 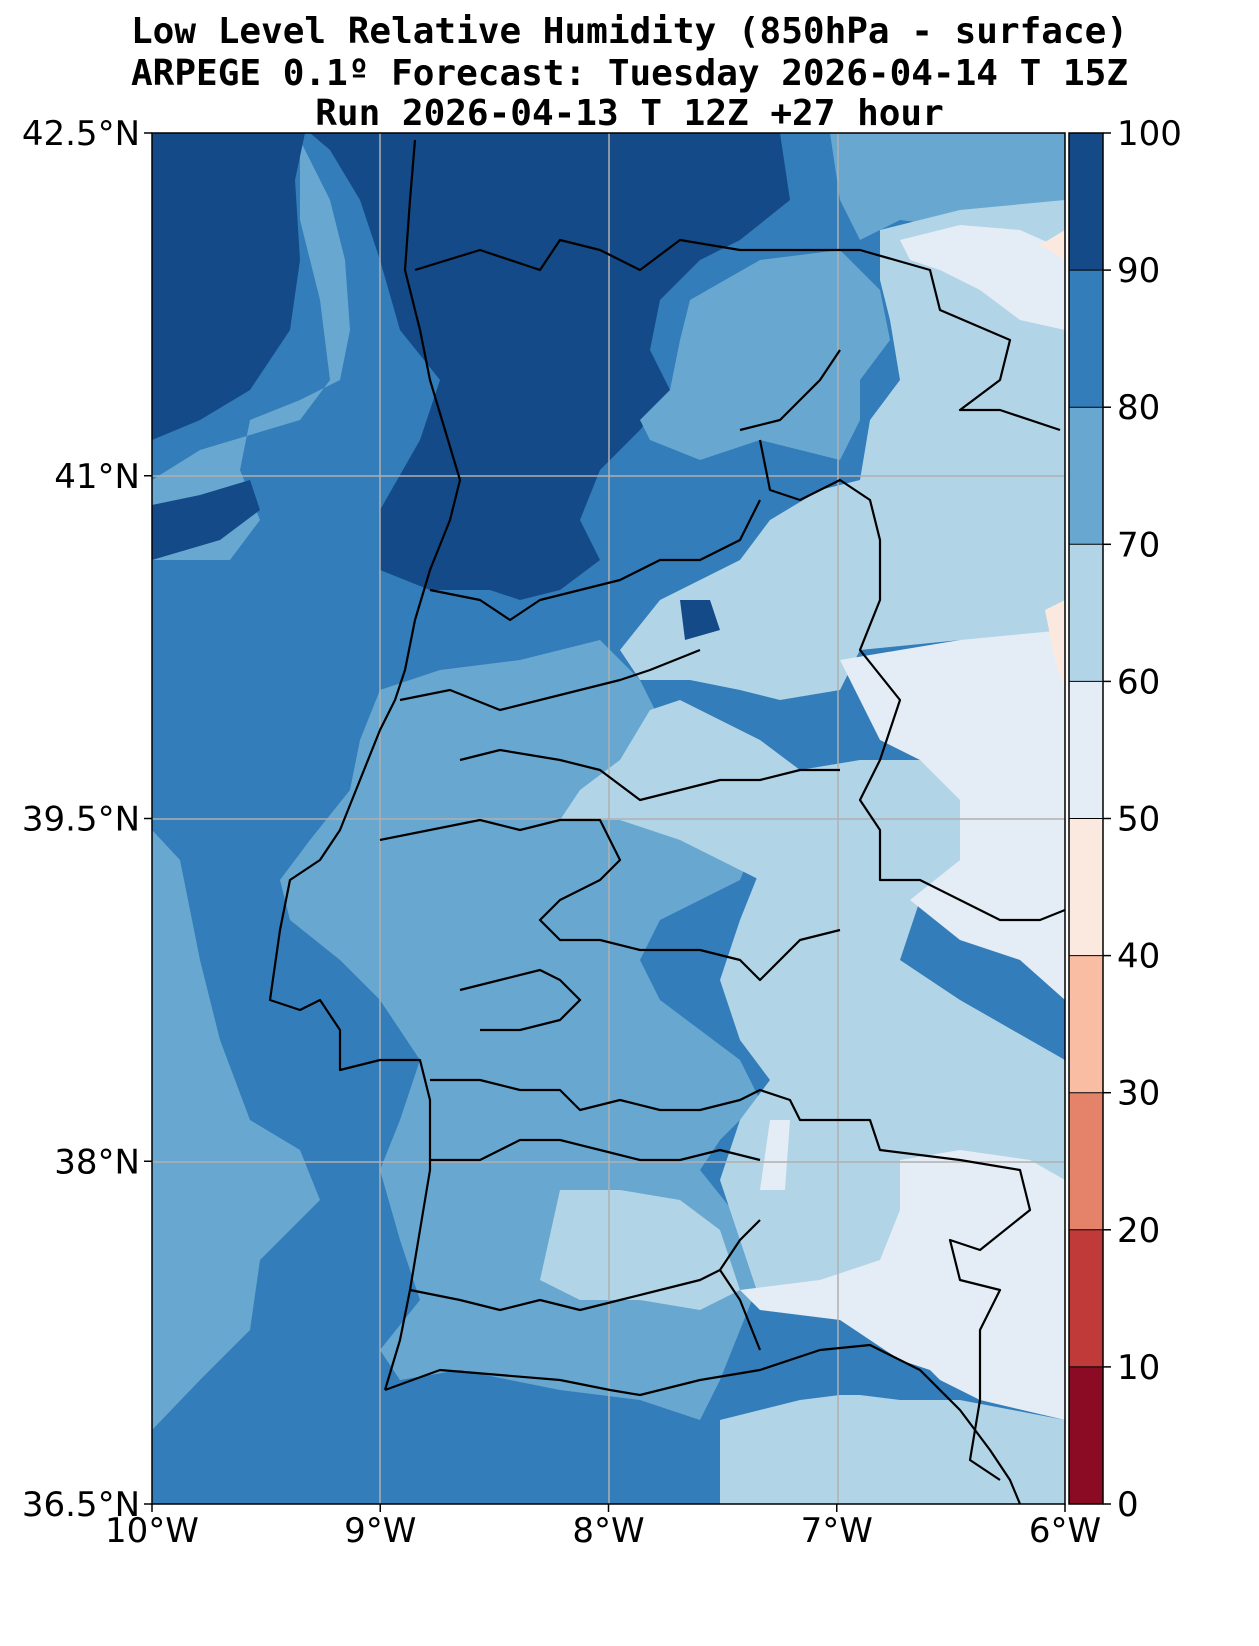 I want to click on chart-title-line3: Run 2026-04-13 T 12Z +27 hour, so click(x=629, y=113).